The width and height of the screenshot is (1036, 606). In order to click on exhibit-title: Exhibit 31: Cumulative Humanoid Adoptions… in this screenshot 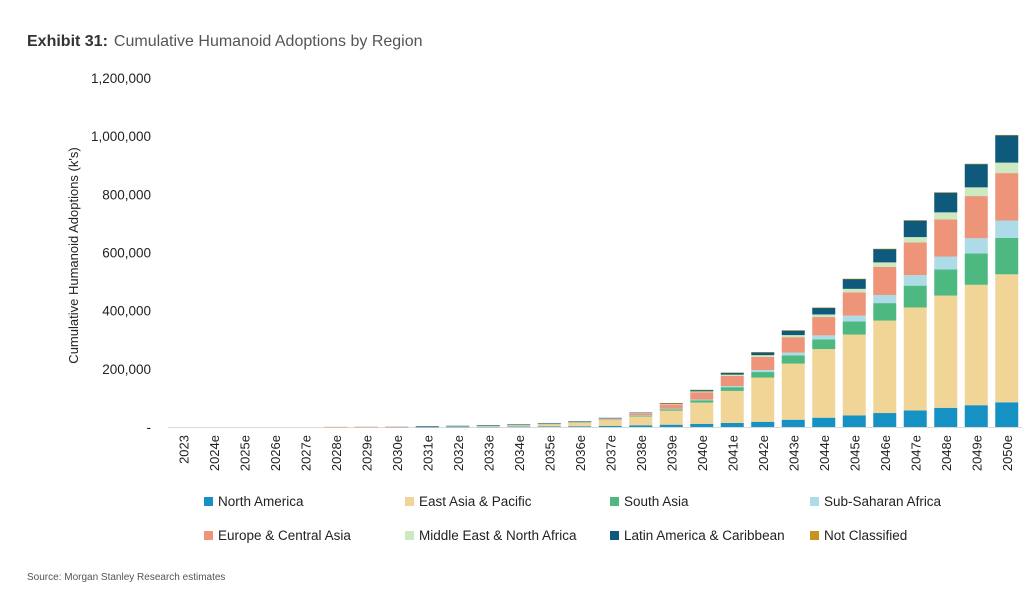, I will do `click(225, 42)`.